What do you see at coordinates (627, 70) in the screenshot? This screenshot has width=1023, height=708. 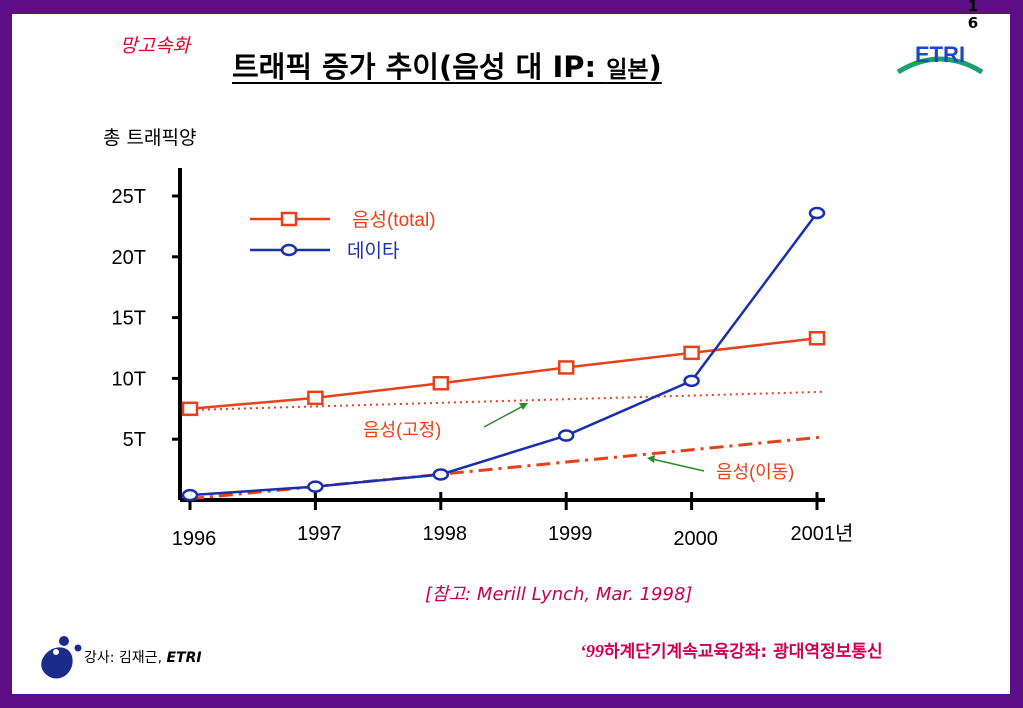 I see `title-small: 일본` at bounding box center [627, 70].